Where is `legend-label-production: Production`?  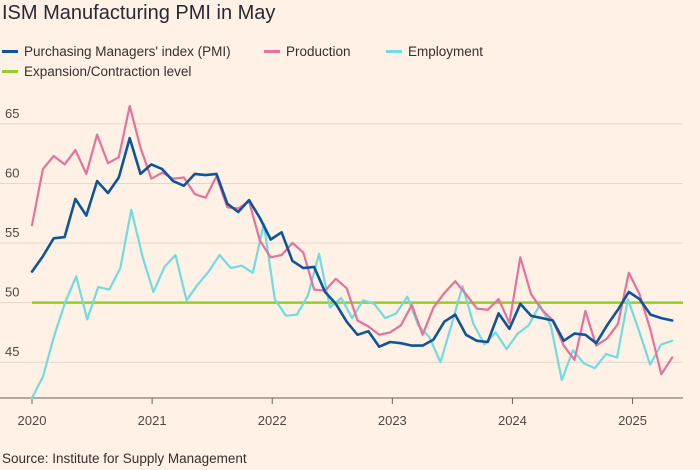 legend-label-production: Production is located at coordinates (318, 51).